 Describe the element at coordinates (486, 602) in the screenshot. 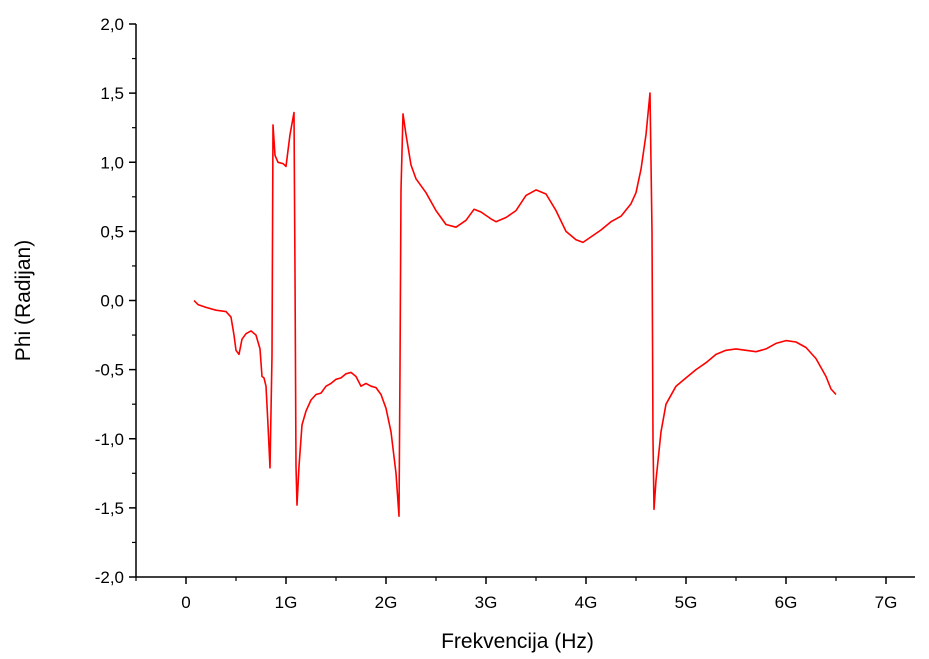

I see `x-tick-label: 3G` at that location.